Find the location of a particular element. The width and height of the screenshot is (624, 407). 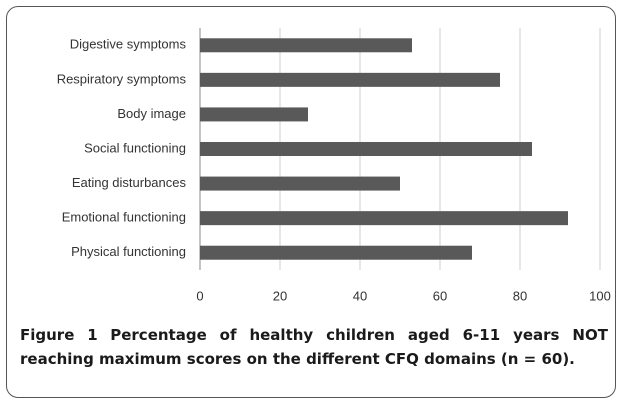

y-tick-label: Physical functioning is located at coordinates (128, 251).